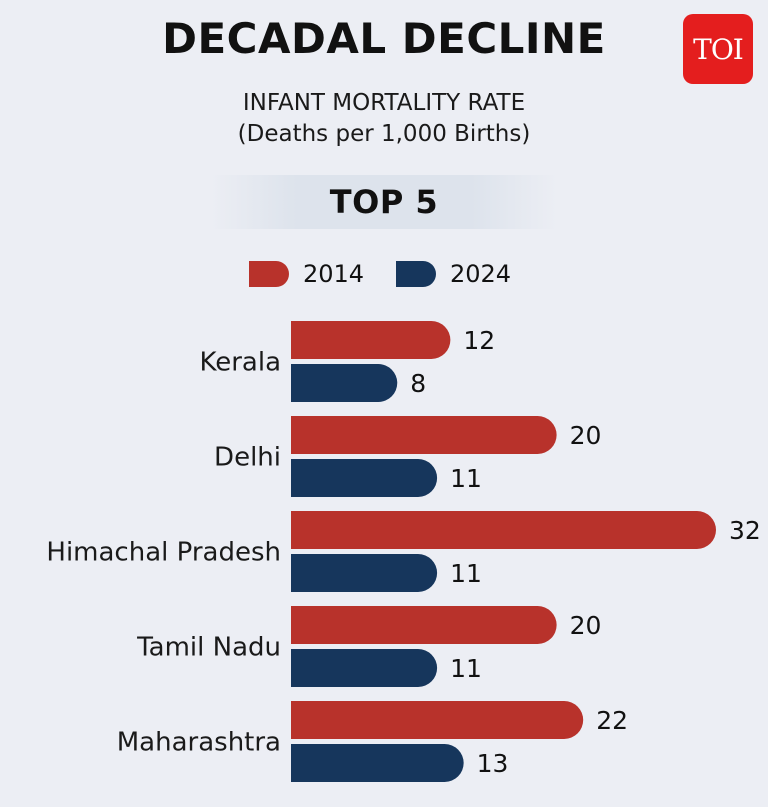 The width and height of the screenshot is (768, 807). Describe the element at coordinates (334, 274) in the screenshot. I see `legend-label-2014: 2014` at that location.